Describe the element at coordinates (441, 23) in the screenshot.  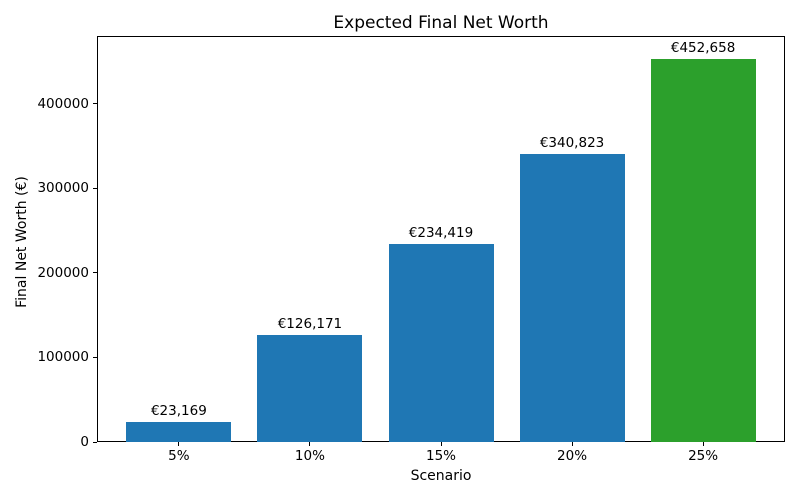
I see `chart-title: Expected Final Net Worth` at that location.